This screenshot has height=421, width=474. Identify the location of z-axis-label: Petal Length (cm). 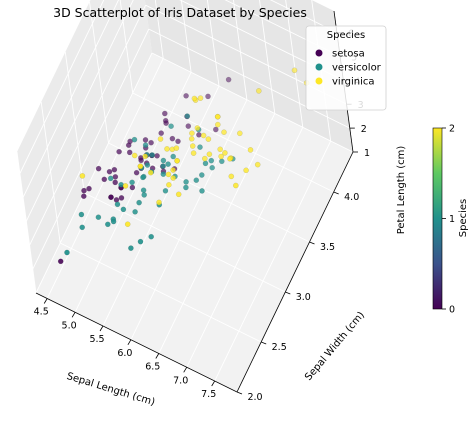
(401, 190).